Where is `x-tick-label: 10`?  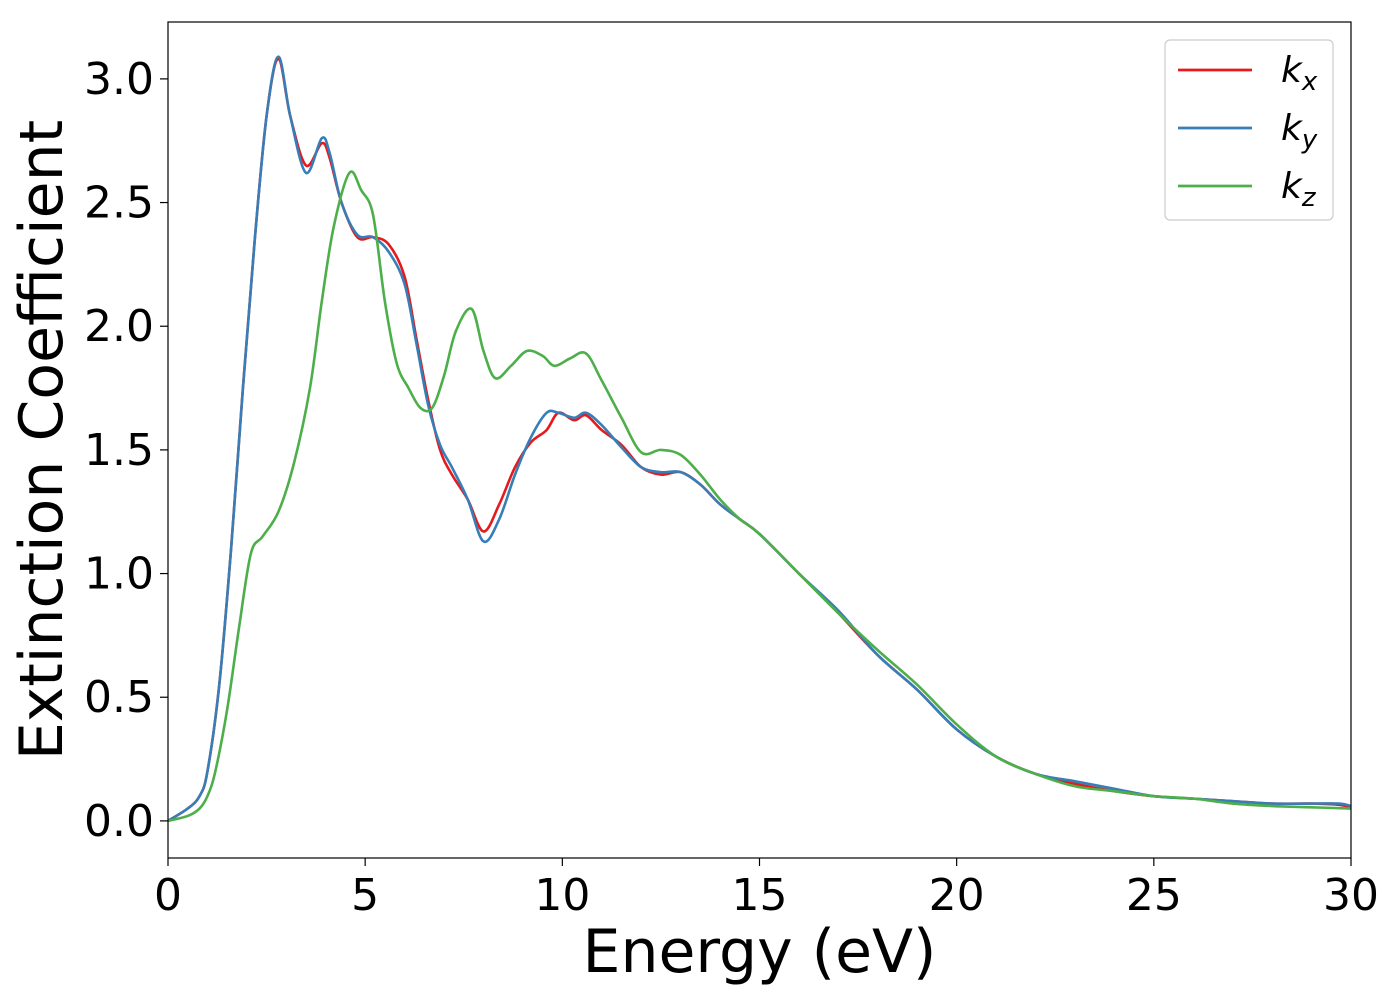
x-tick-label: 10 is located at coordinates (562, 895).